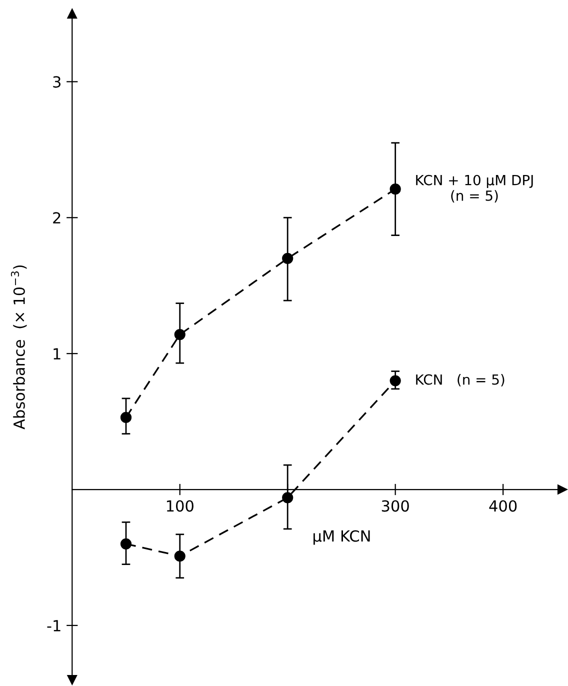 The image size is (568, 686). Describe the element at coordinates (503, 506) in the screenshot. I see `x-tick-label: 400` at that location.